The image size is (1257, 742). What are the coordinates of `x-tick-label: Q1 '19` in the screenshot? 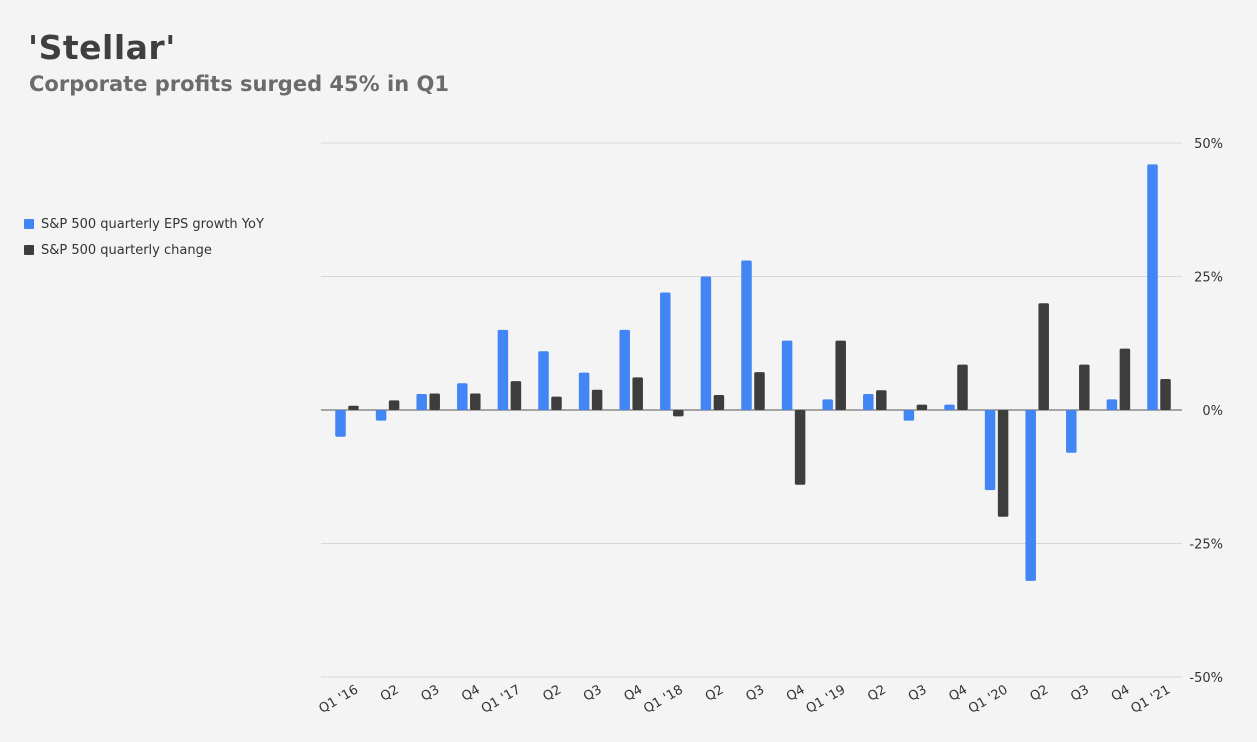 It's located at (826, 699).